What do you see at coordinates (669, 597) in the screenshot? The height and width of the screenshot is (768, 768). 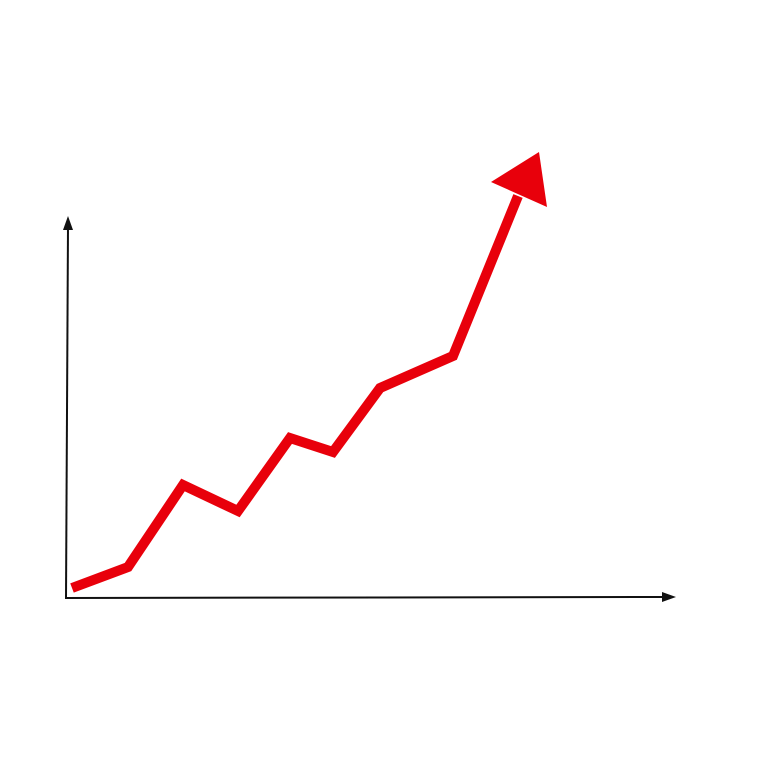 I see `x-axis-arrow` at bounding box center [669, 597].